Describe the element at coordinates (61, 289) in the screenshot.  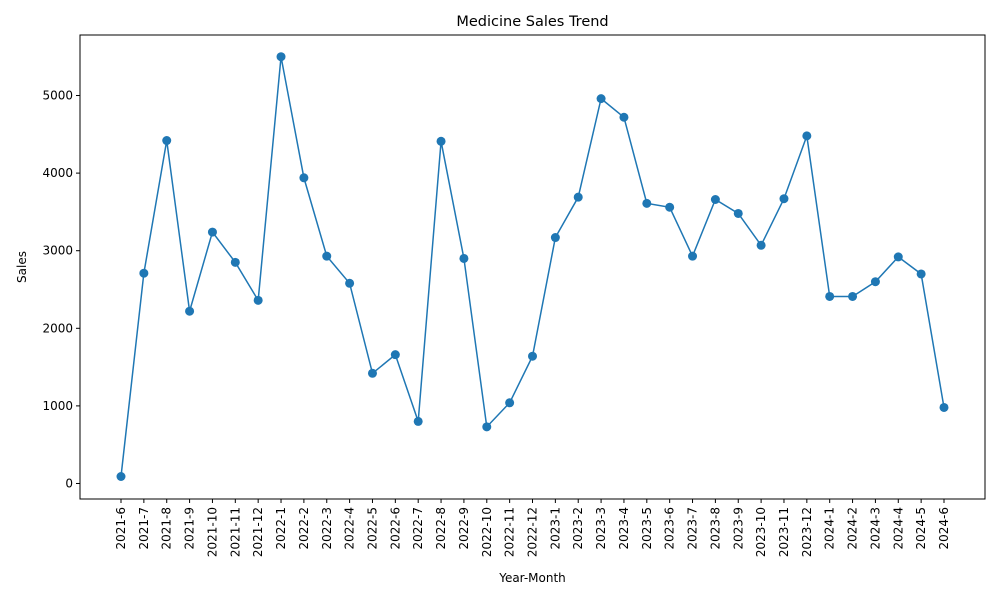
I see `y-axis: 0 1000 2000 3000 4000 5000` at that location.